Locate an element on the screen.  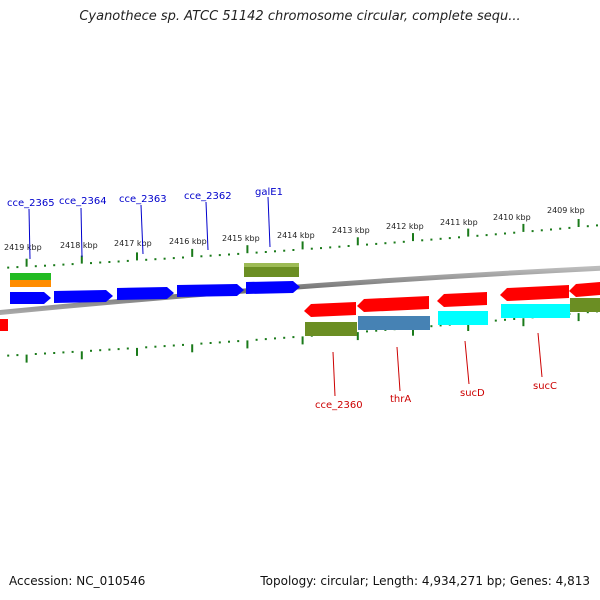
gene-feature-sucC-band is located at coordinates (535, 311).